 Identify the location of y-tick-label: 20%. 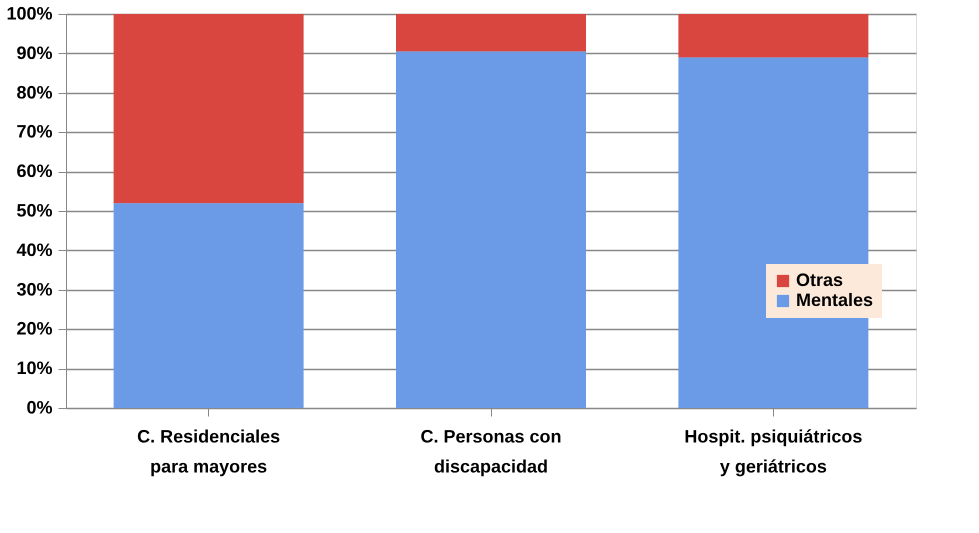
(34, 328).